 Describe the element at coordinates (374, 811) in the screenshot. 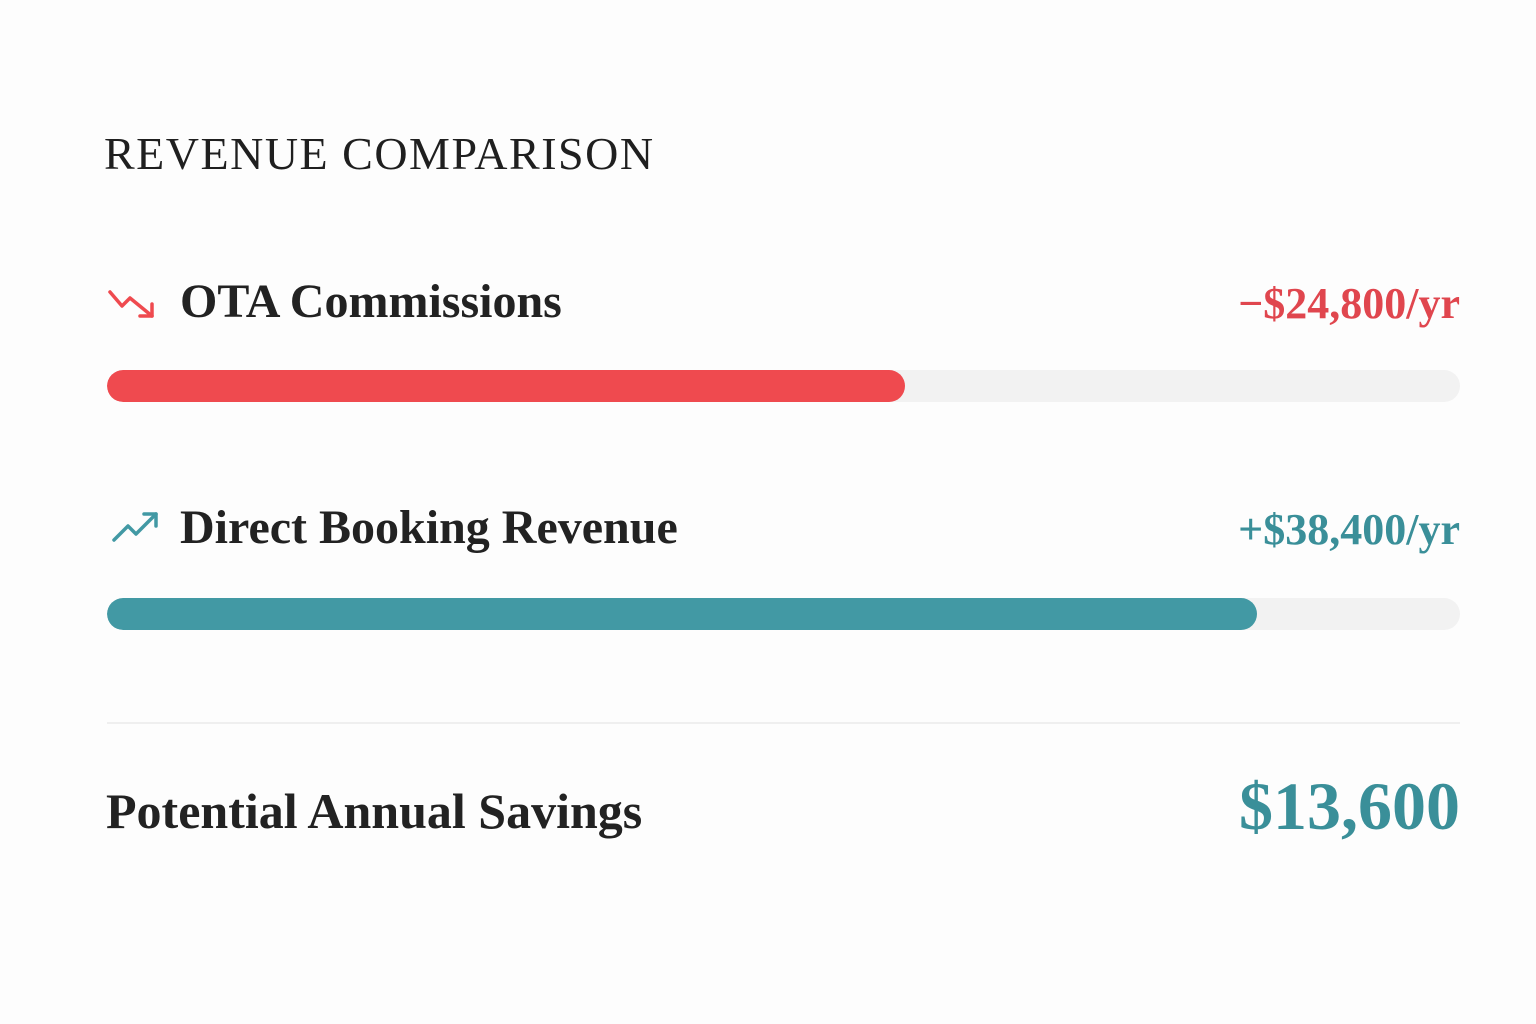

I see `total-label: Potential Annual Savings` at that location.